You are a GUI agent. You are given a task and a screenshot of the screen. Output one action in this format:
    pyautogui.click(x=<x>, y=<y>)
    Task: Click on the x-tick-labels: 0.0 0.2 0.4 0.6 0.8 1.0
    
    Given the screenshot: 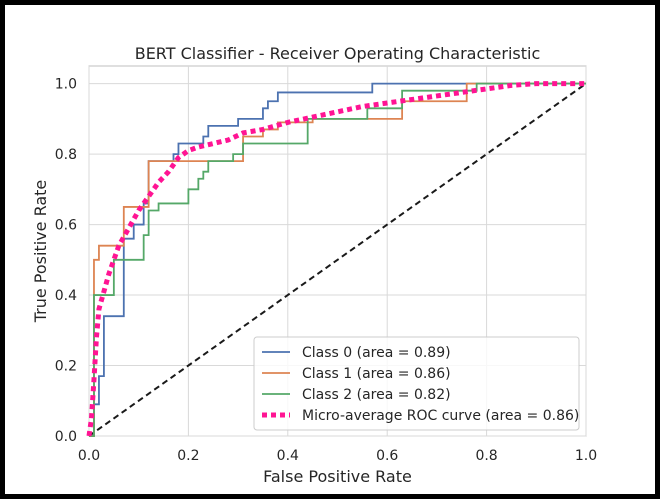 What is the action you would take?
    pyautogui.click(x=337, y=456)
    